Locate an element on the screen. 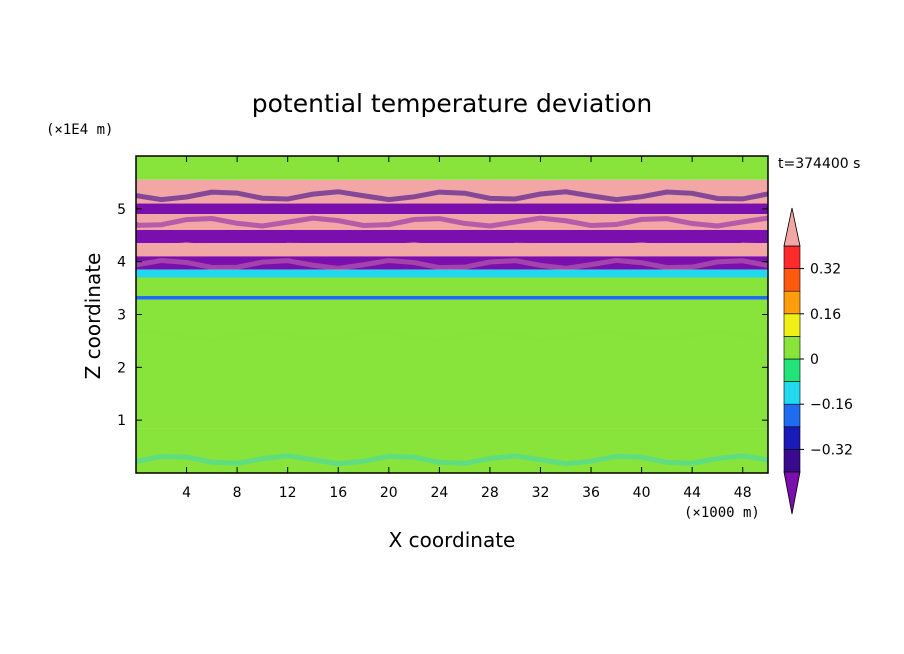  x-tick-label: 16 is located at coordinates (338, 493).